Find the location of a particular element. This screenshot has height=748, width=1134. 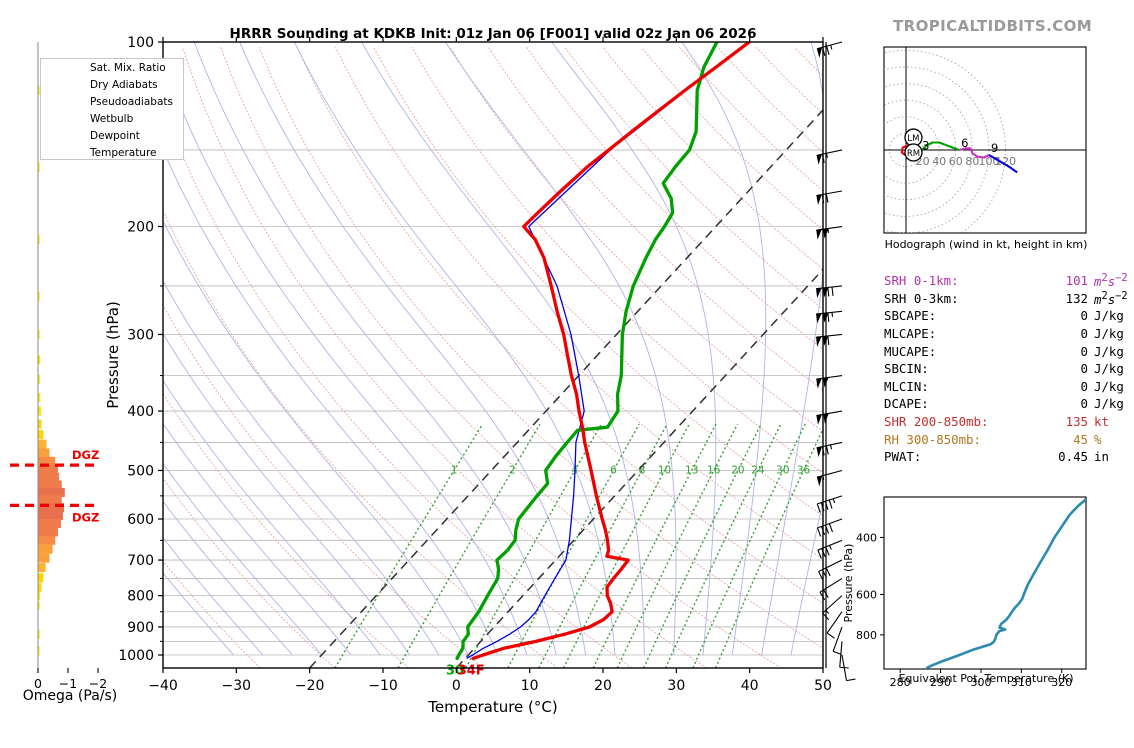

mixing-ratio-label: 13 is located at coordinates (691, 470).